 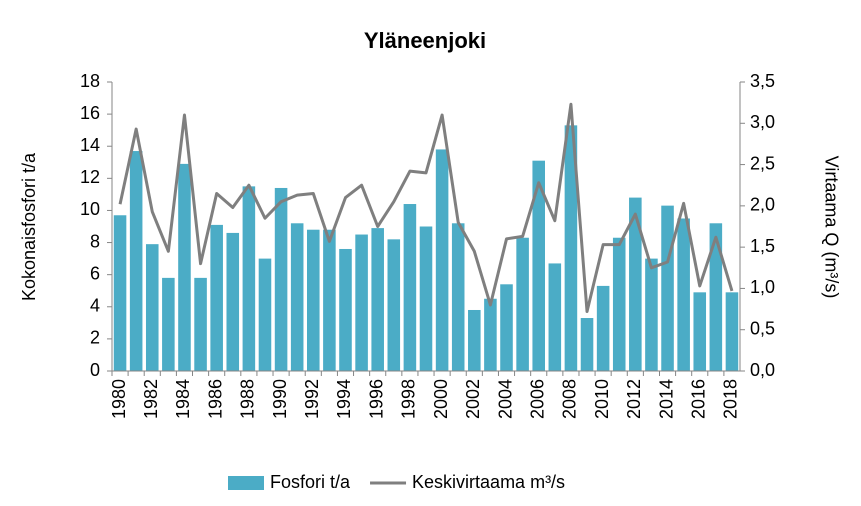 What do you see at coordinates (473, 399) in the screenshot?
I see `x-tick-label: 2002` at bounding box center [473, 399].